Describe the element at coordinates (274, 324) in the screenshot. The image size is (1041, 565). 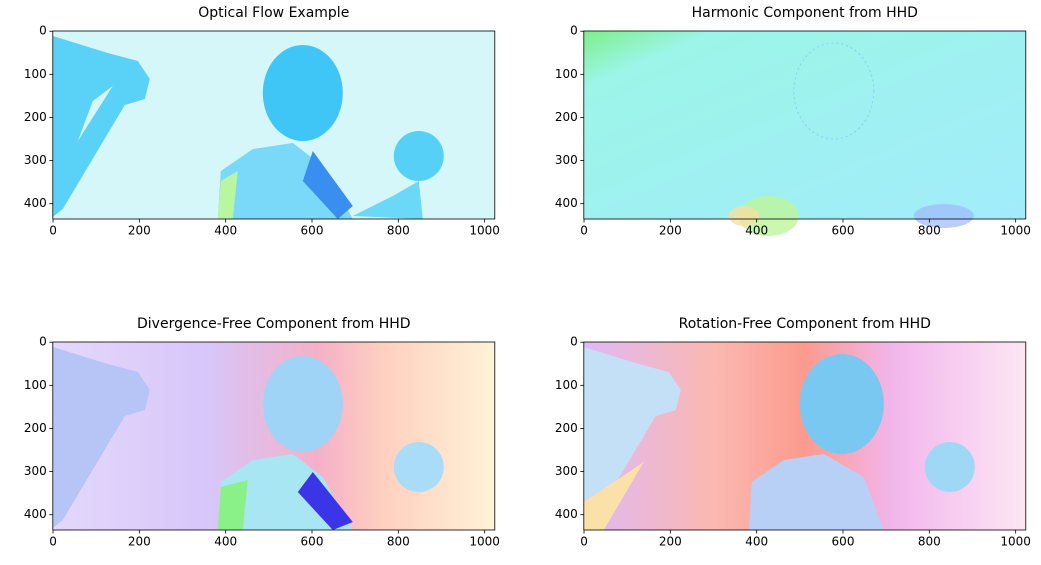
I see `chart-title: Divergence-Free Component from HHD` at that location.